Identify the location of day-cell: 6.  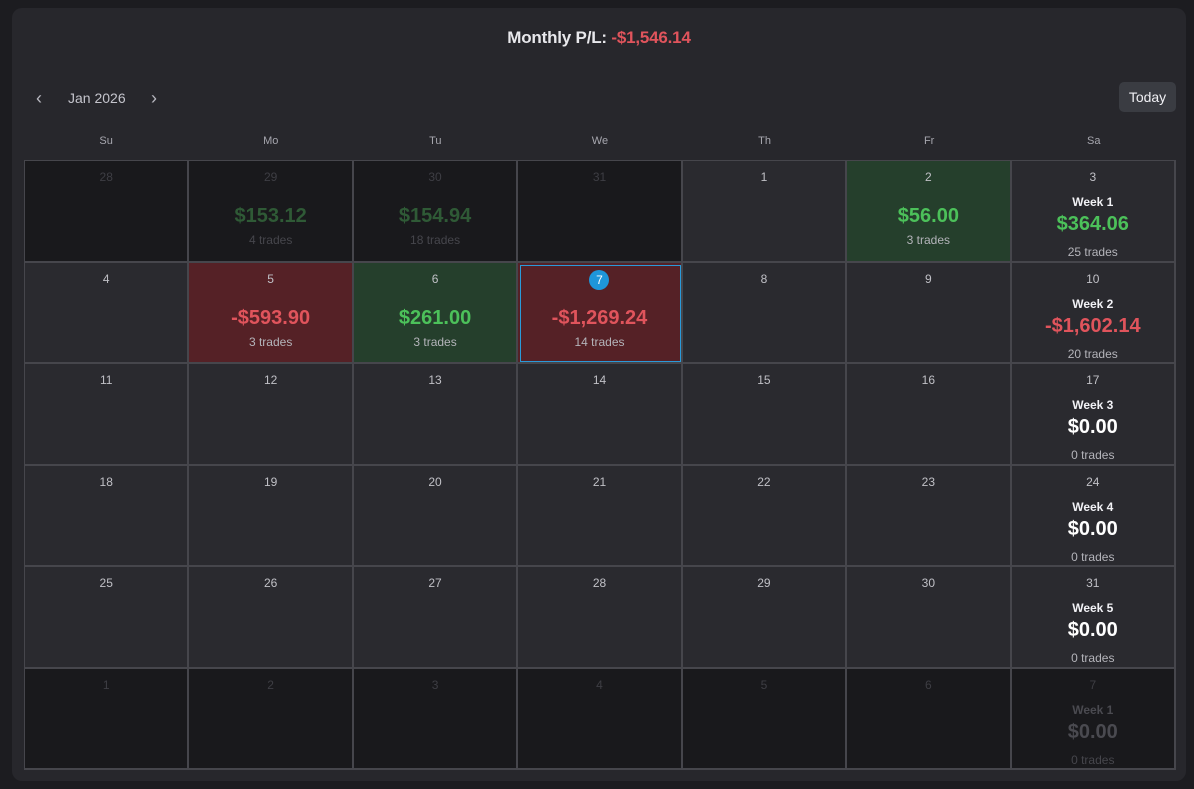
(929, 719).